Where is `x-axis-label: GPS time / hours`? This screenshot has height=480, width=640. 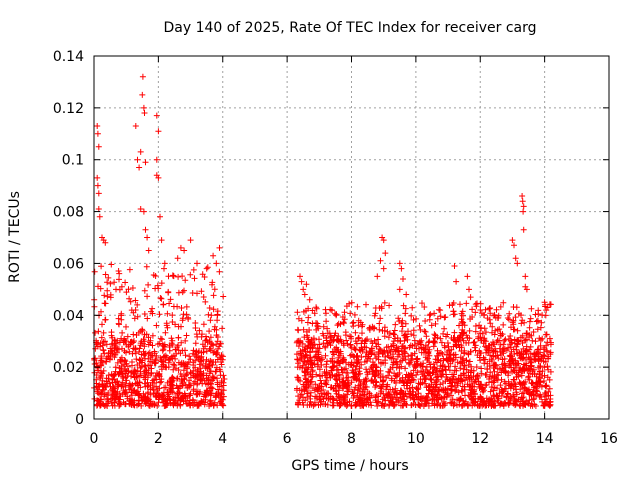 x-axis-label: GPS time / hours is located at coordinates (349, 466).